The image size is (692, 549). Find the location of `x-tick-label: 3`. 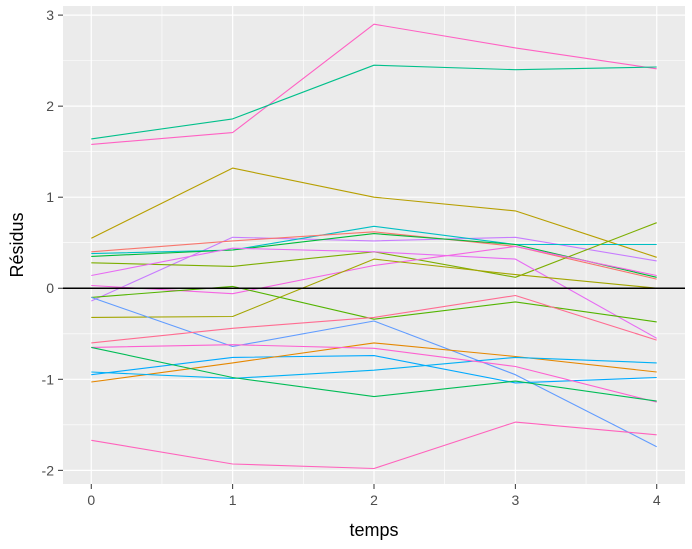

x-tick-label: 3 is located at coordinates (515, 500).